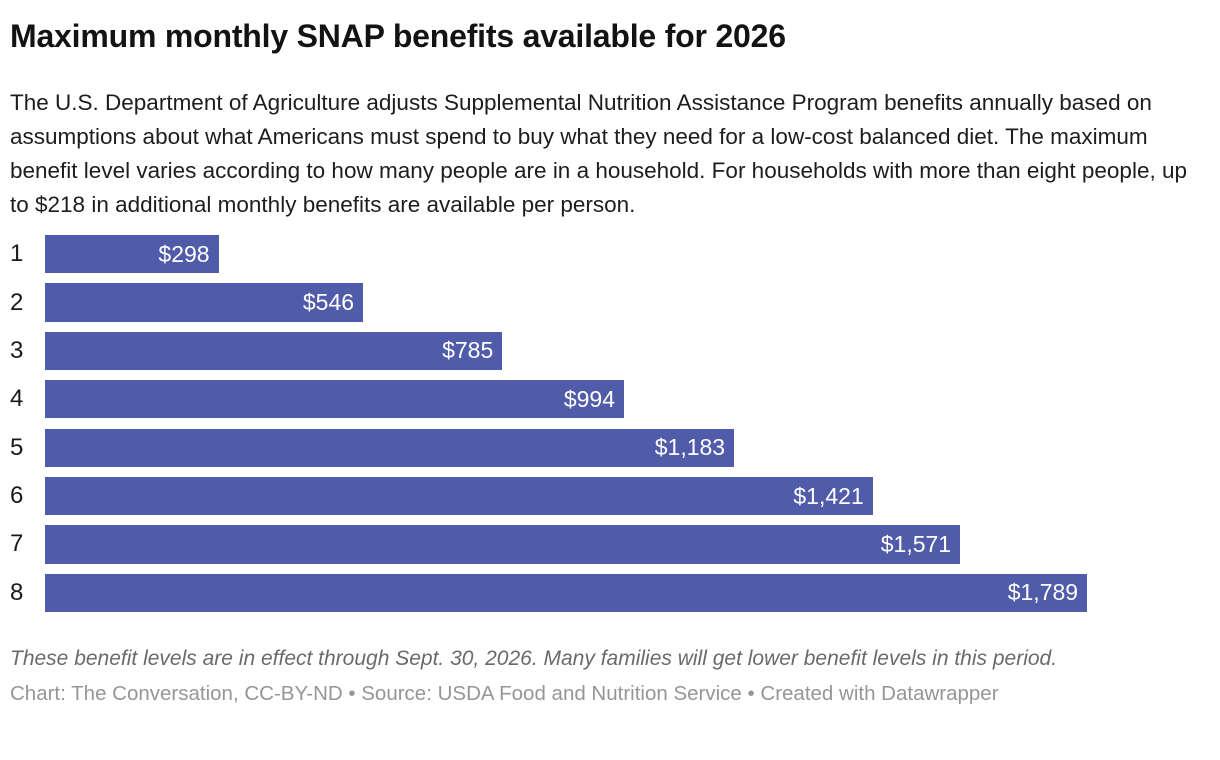 This screenshot has width=1220, height=760. I want to click on bar-track: $994, so click(627, 399).